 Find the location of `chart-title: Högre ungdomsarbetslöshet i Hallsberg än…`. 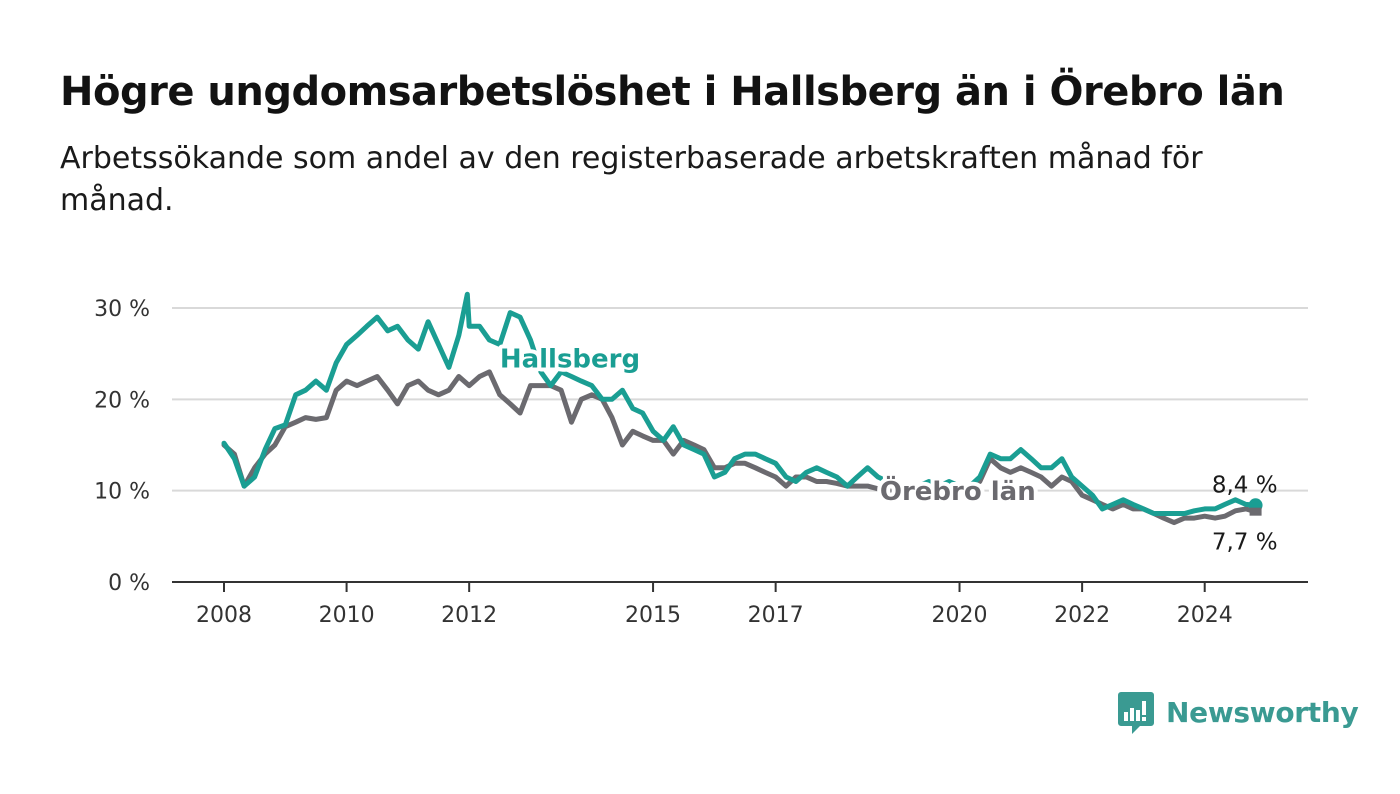

chart-title: Högre ungdomsarbetslöshet i Hallsberg än… is located at coordinates (672, 92).